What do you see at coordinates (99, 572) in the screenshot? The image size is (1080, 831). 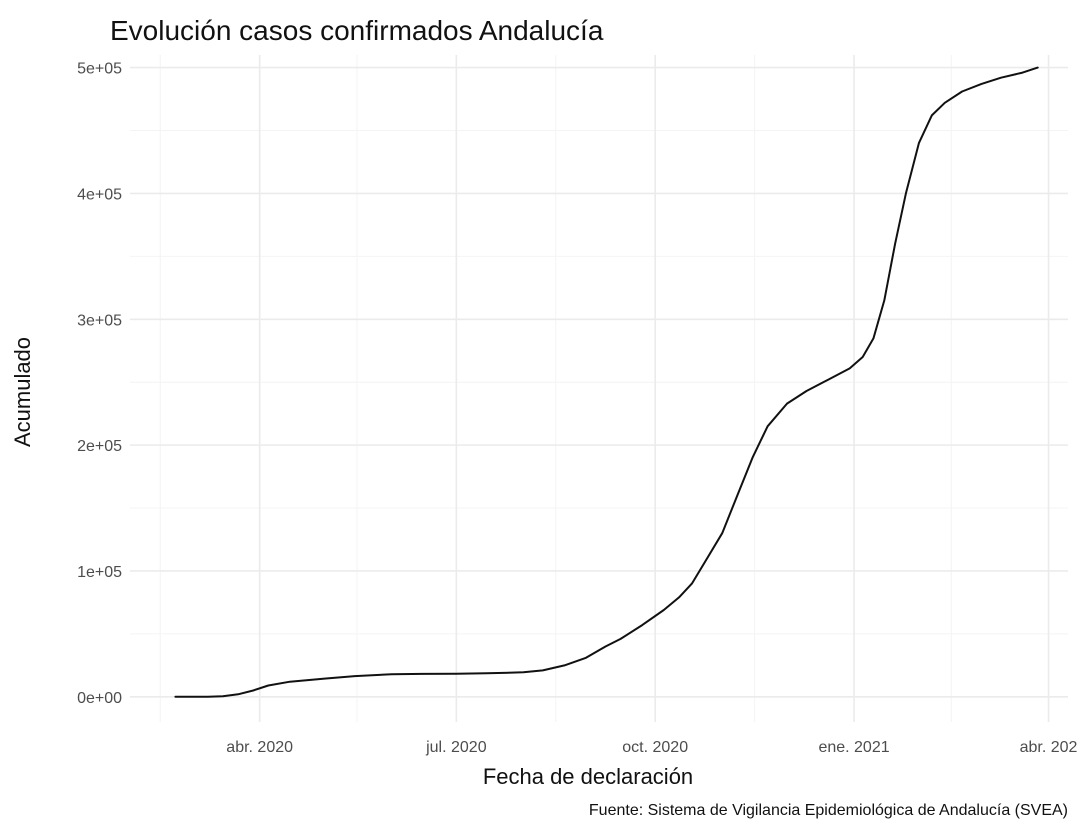 I see `y-tick-label: 1e+05` at bounding box center [99, 572].